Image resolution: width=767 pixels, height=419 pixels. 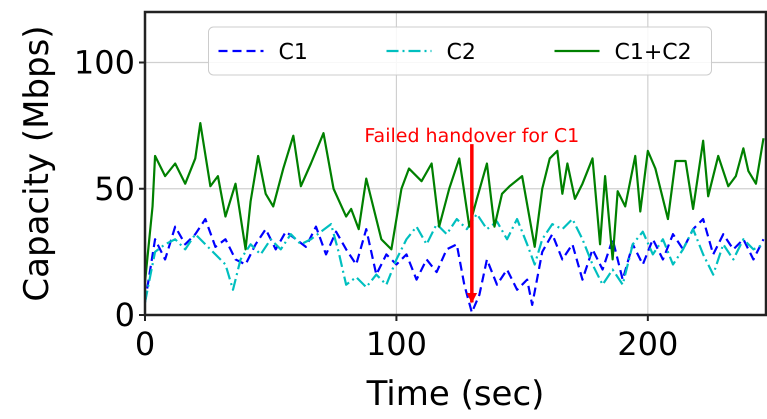 What do you see at coordinates (124, 315) in the screenshot?
I see `y-tick-label: 0` at bounding box center [124, 315].